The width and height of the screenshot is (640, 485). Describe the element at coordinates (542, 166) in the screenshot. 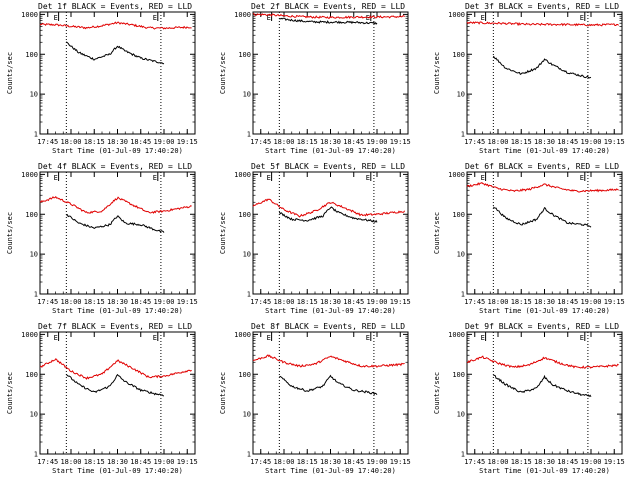

I see `chart-title: Det 6f BLACK = Events, RED = LLD` at that location.